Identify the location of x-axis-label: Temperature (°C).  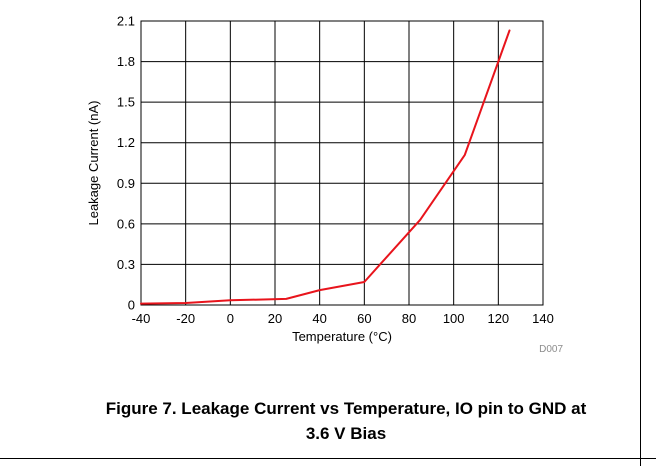
(342, 336).